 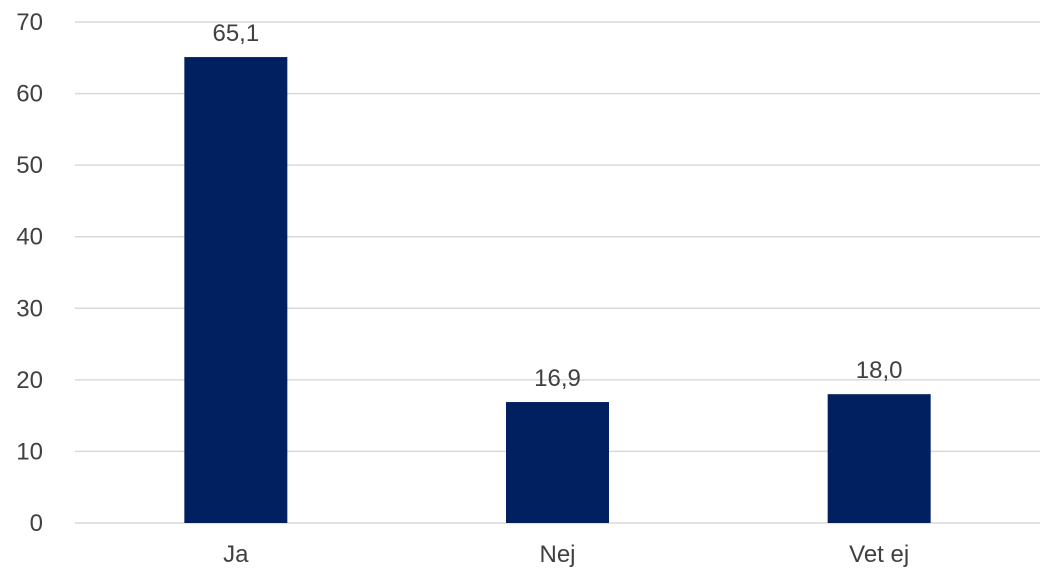 I want to click on x-tick-label: Vet ej, so click(x=879, y=554).